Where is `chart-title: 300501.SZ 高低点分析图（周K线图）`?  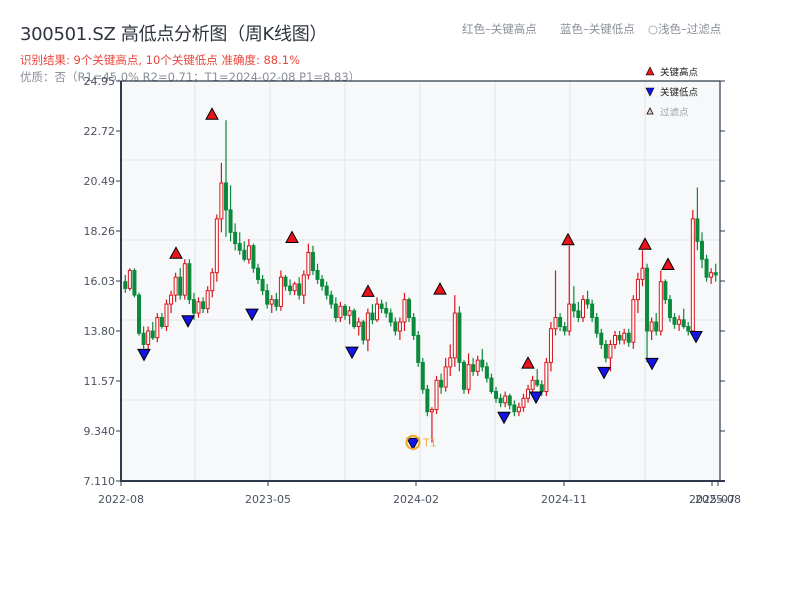
chart-title: 300501.SZ 高低点分析图（周K线图） is located at coordinates (174, 34).